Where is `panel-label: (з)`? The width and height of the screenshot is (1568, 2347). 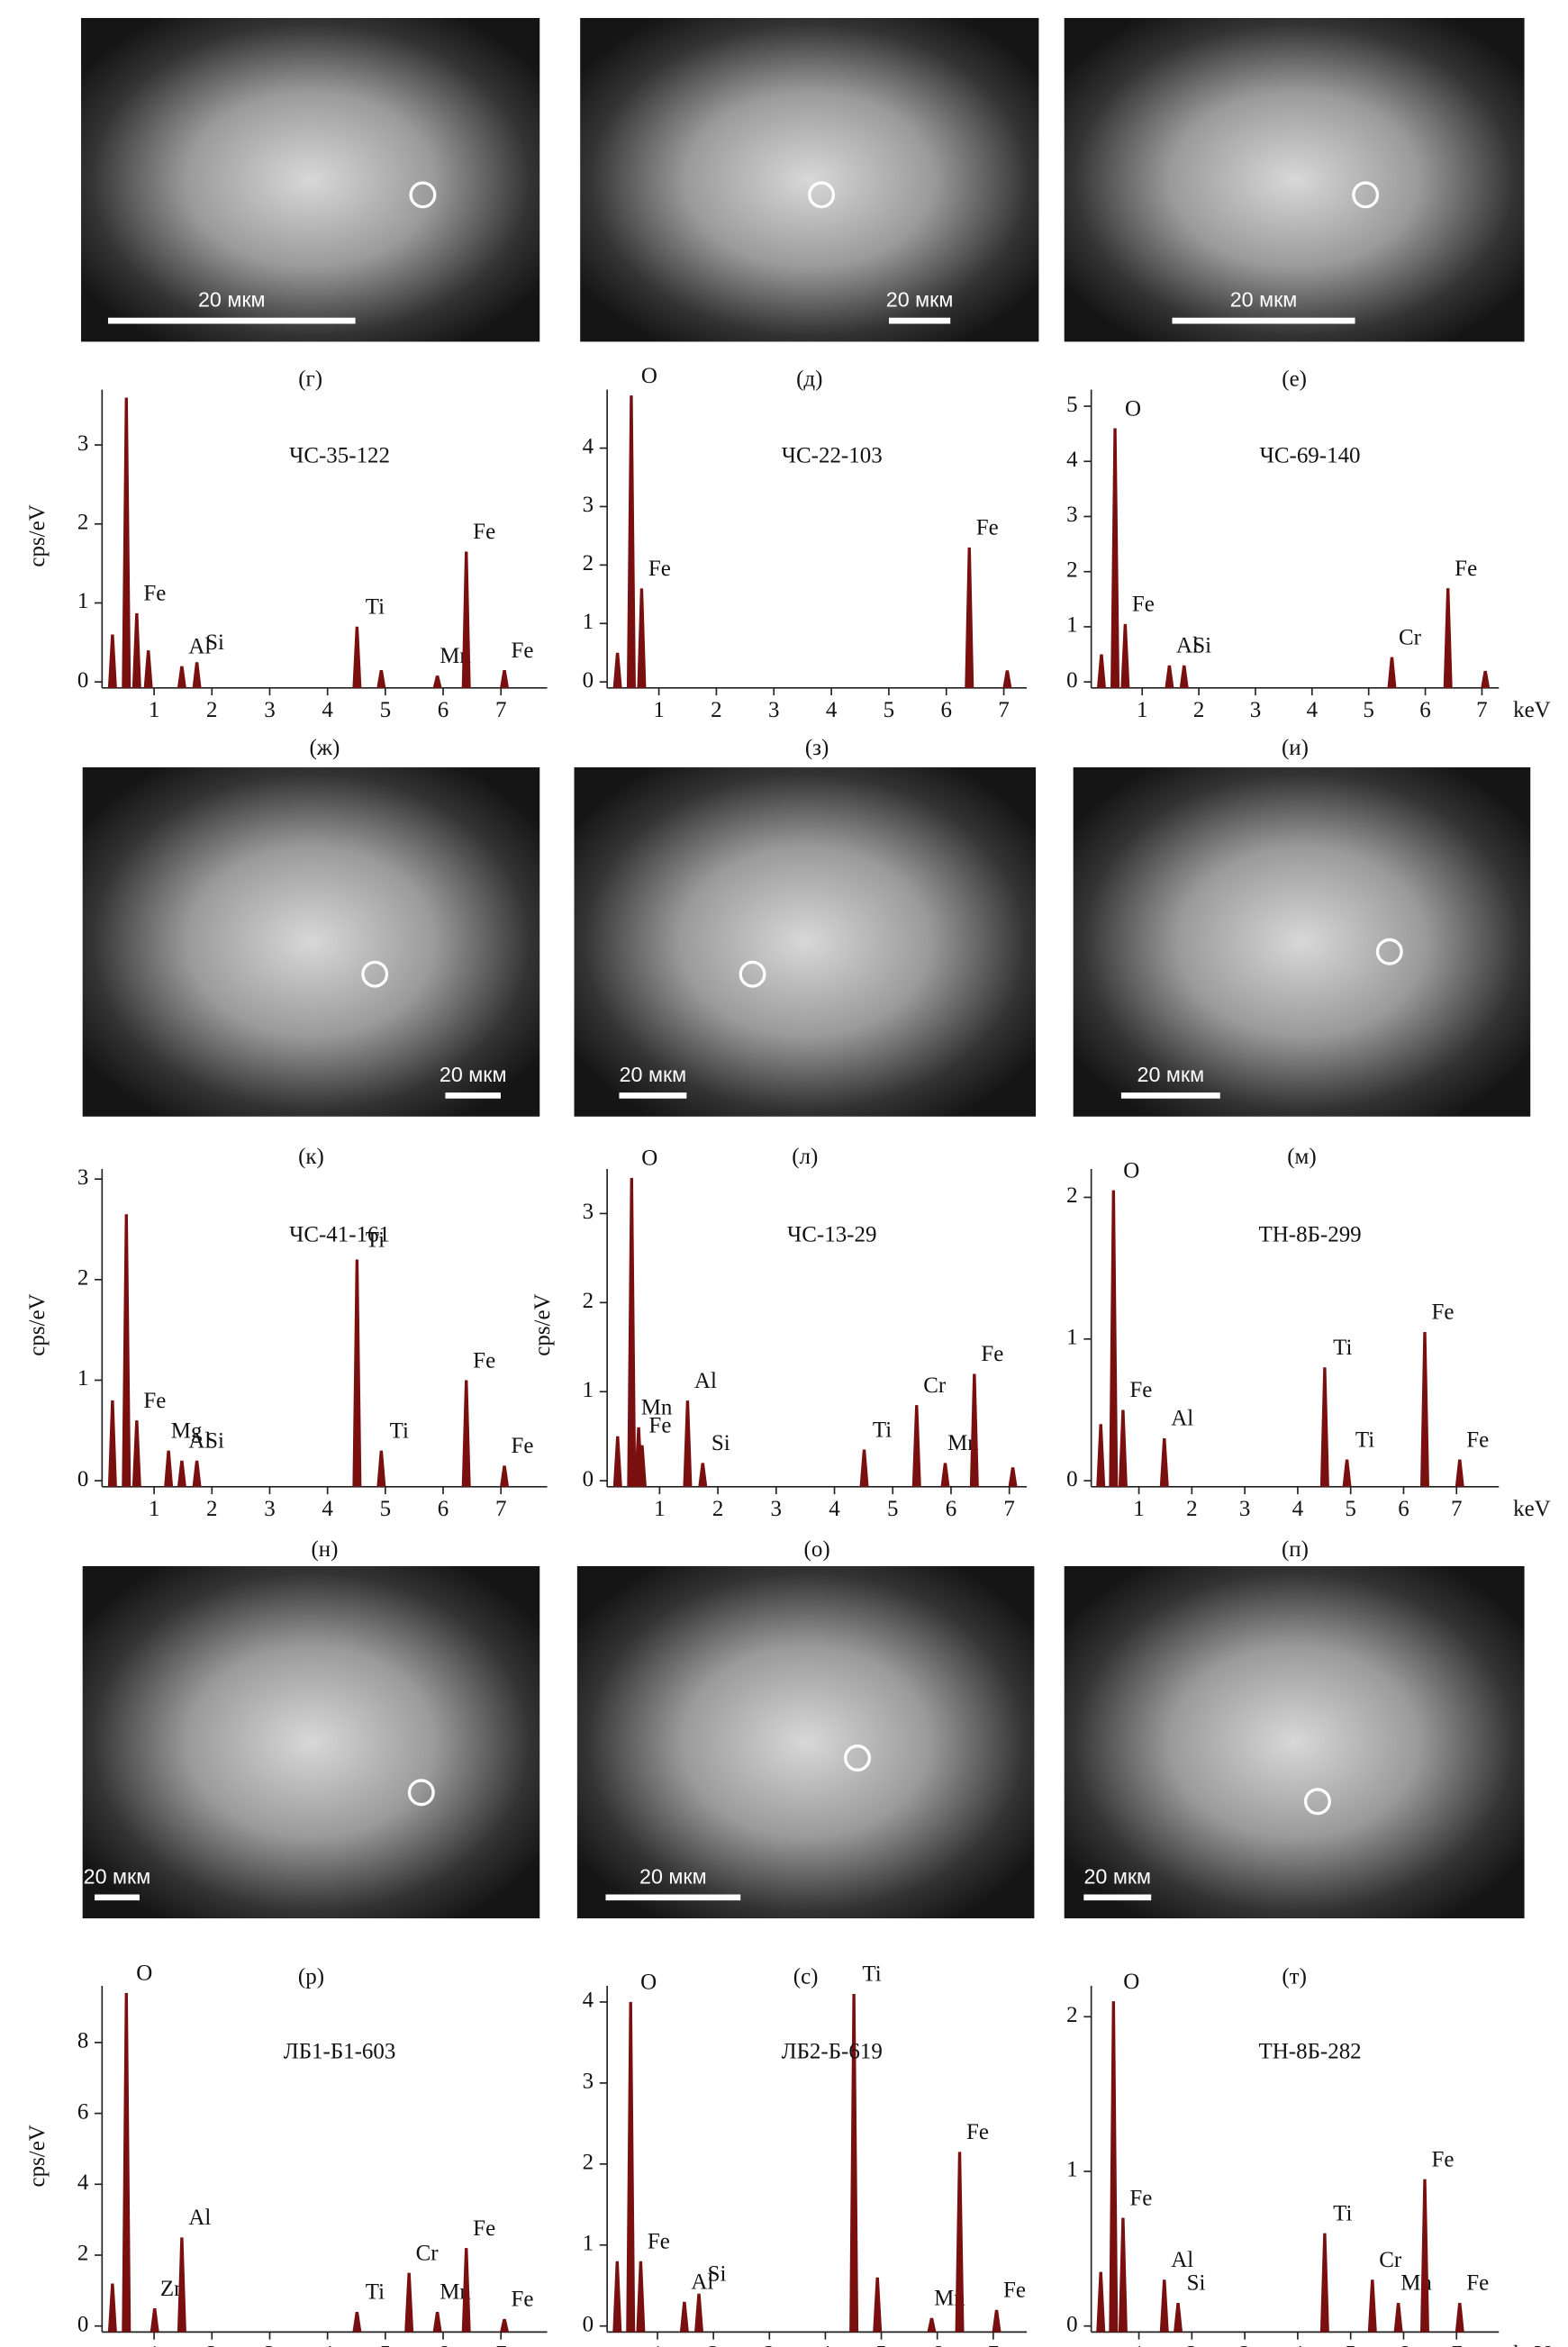 panel-label: (з) is located at coordinates (817, 748).